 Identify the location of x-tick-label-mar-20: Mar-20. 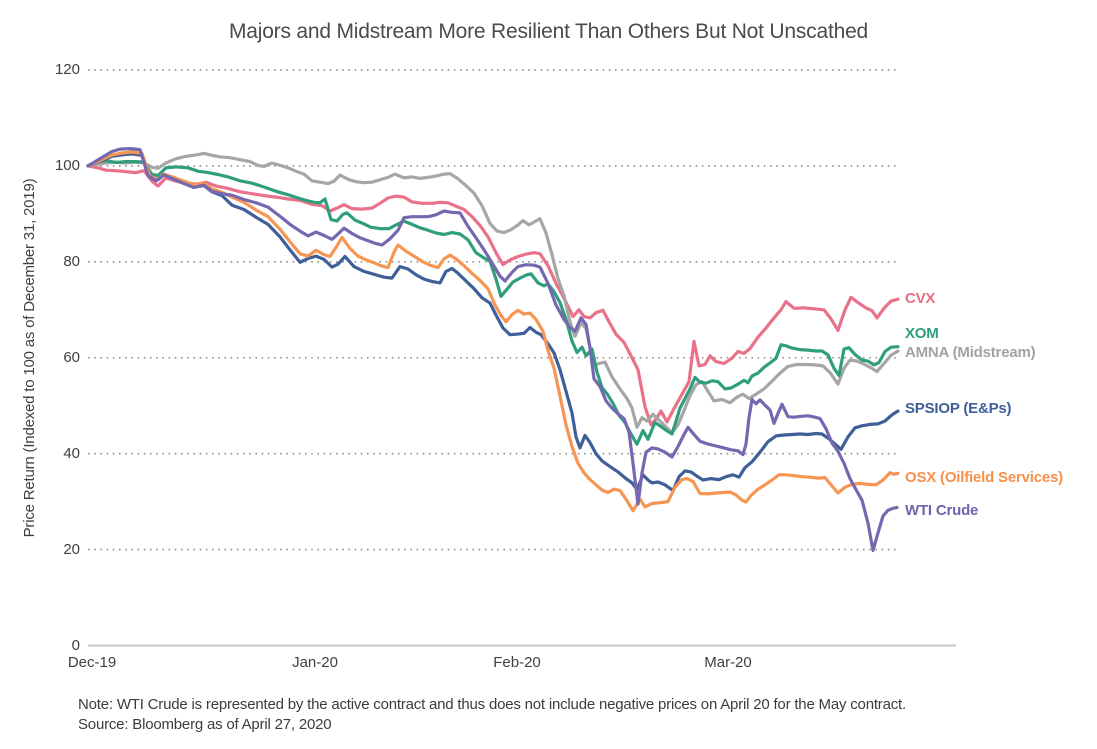
(728, 662).